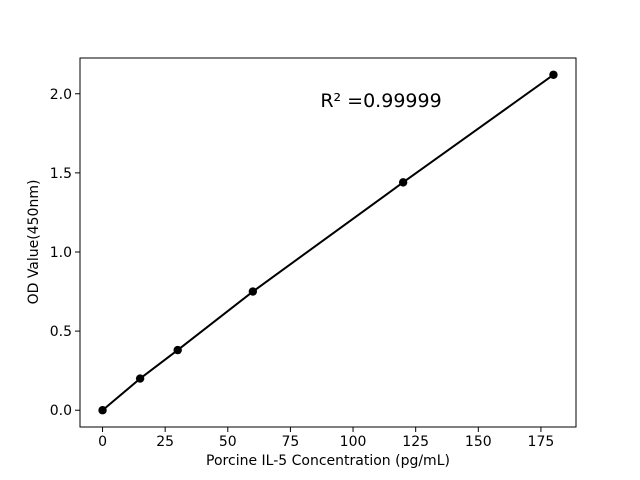 The height and width of the screenshot is (480, 640). I want to click on x-axis-label: Porcine IL-5 Concentration (pg/mL), so click(328, 461).